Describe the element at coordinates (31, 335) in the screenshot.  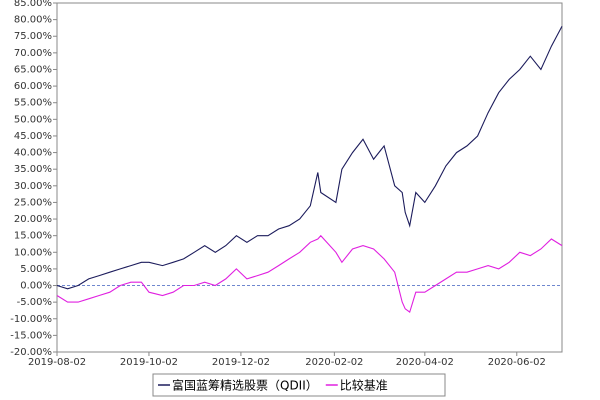
I see `y-tick-label: -15.00%` at that location.